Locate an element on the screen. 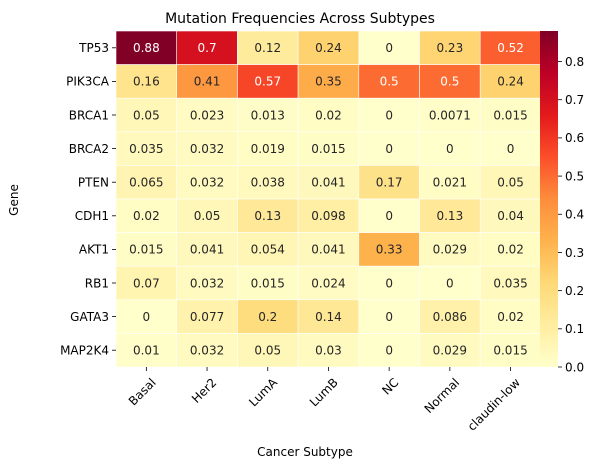  cell-value-label: 0.019 is located at coordinates (268, 149).